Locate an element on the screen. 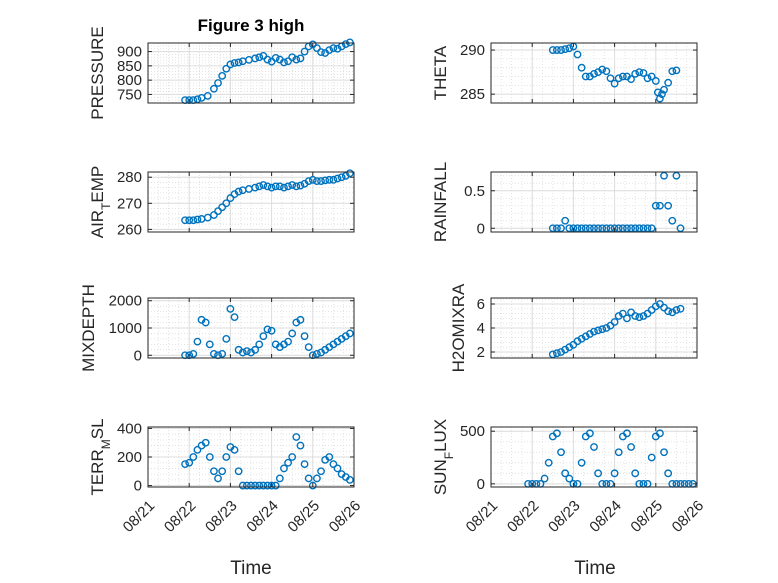  y-axis-label: THETA is located at coordinates (440, 72).